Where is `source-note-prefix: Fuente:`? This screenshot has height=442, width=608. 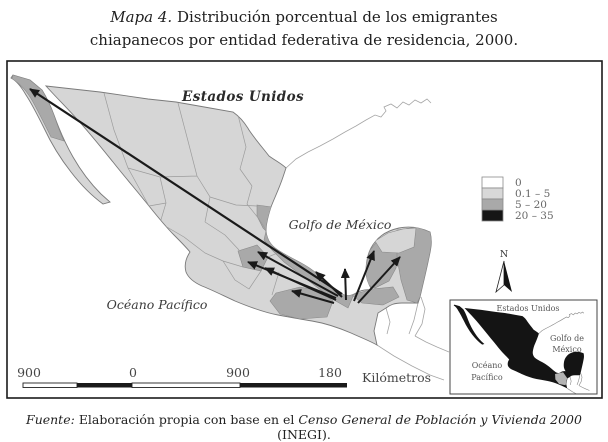
source-note-prefix: Fuente: is located at coordinates (50, 419).